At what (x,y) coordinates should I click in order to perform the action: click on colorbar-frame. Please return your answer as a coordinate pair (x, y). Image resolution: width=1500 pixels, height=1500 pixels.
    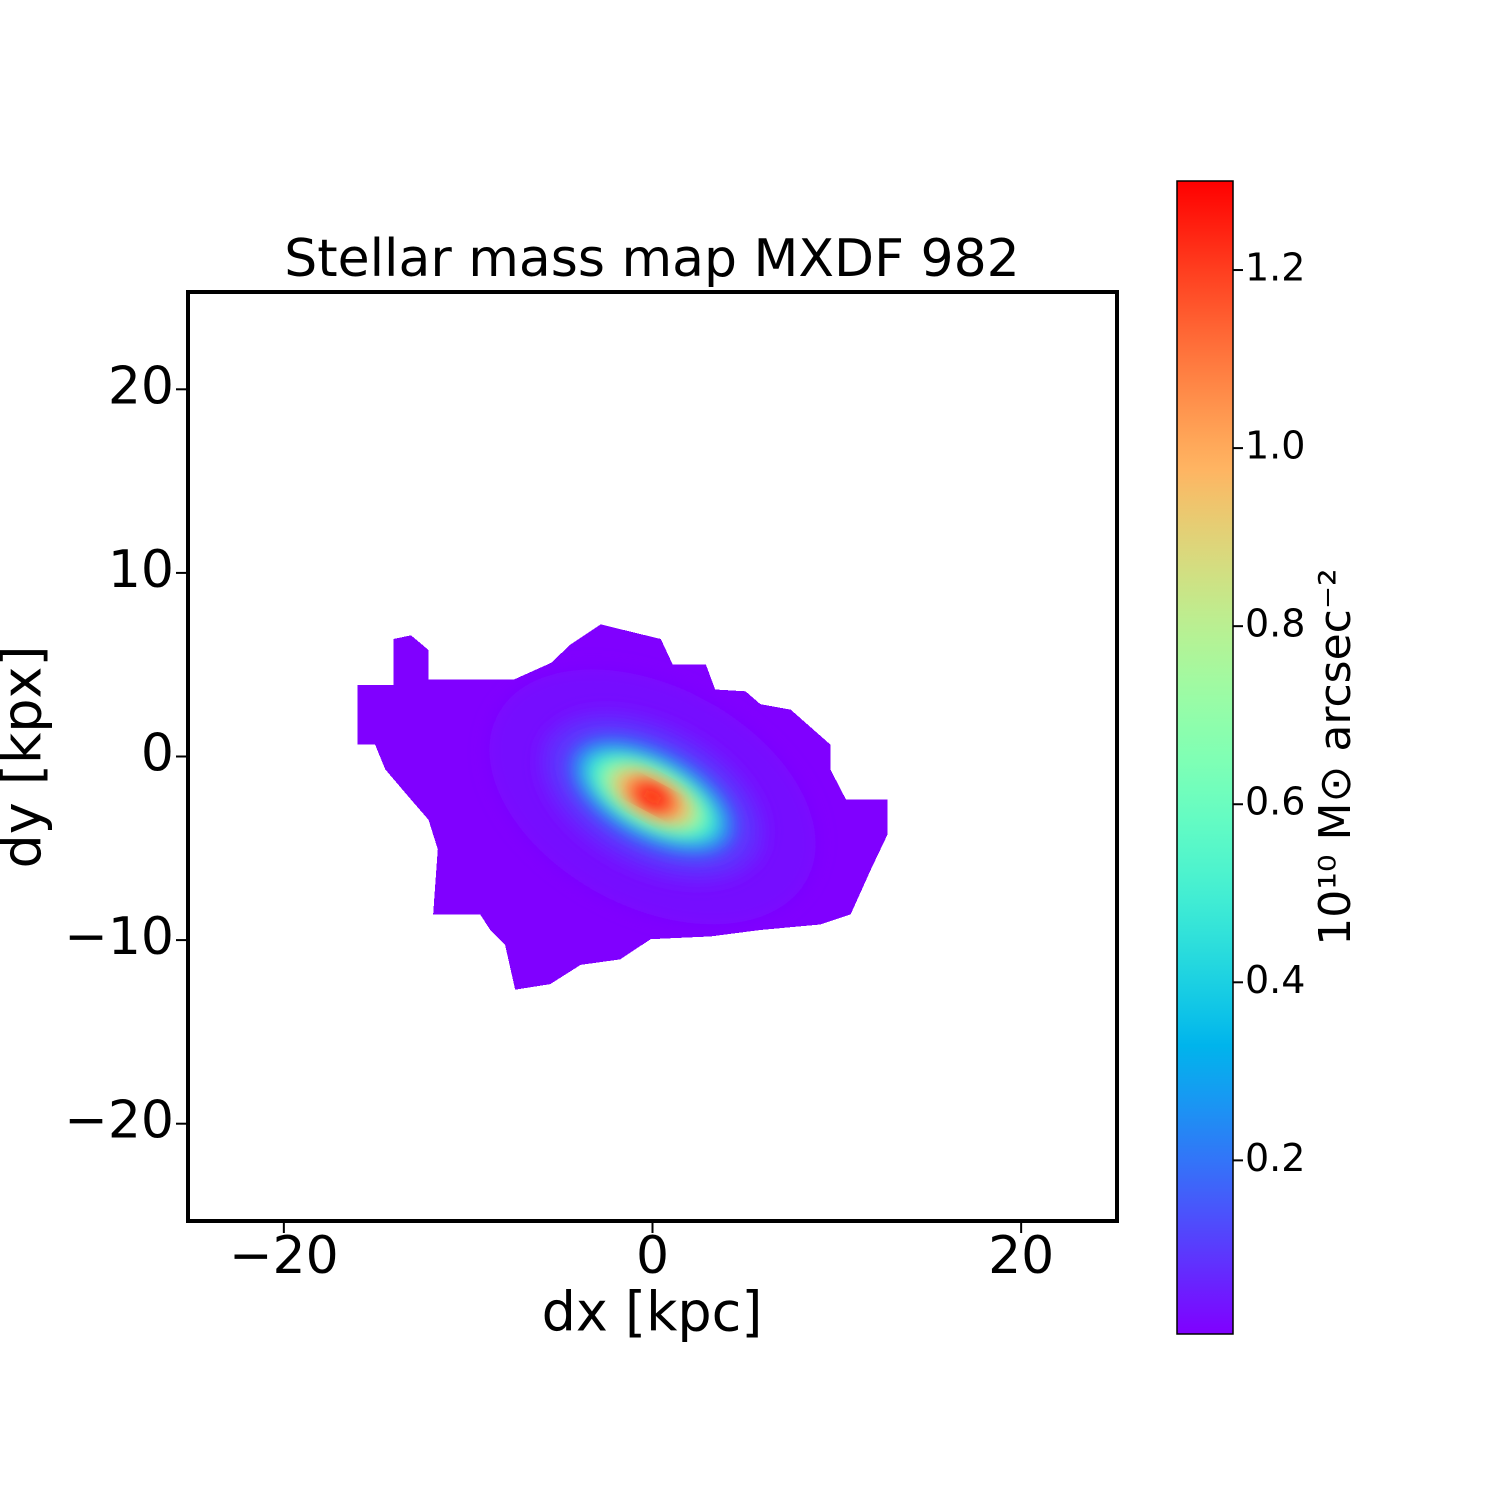
    Looking at the image, I should click on (1205, 757).